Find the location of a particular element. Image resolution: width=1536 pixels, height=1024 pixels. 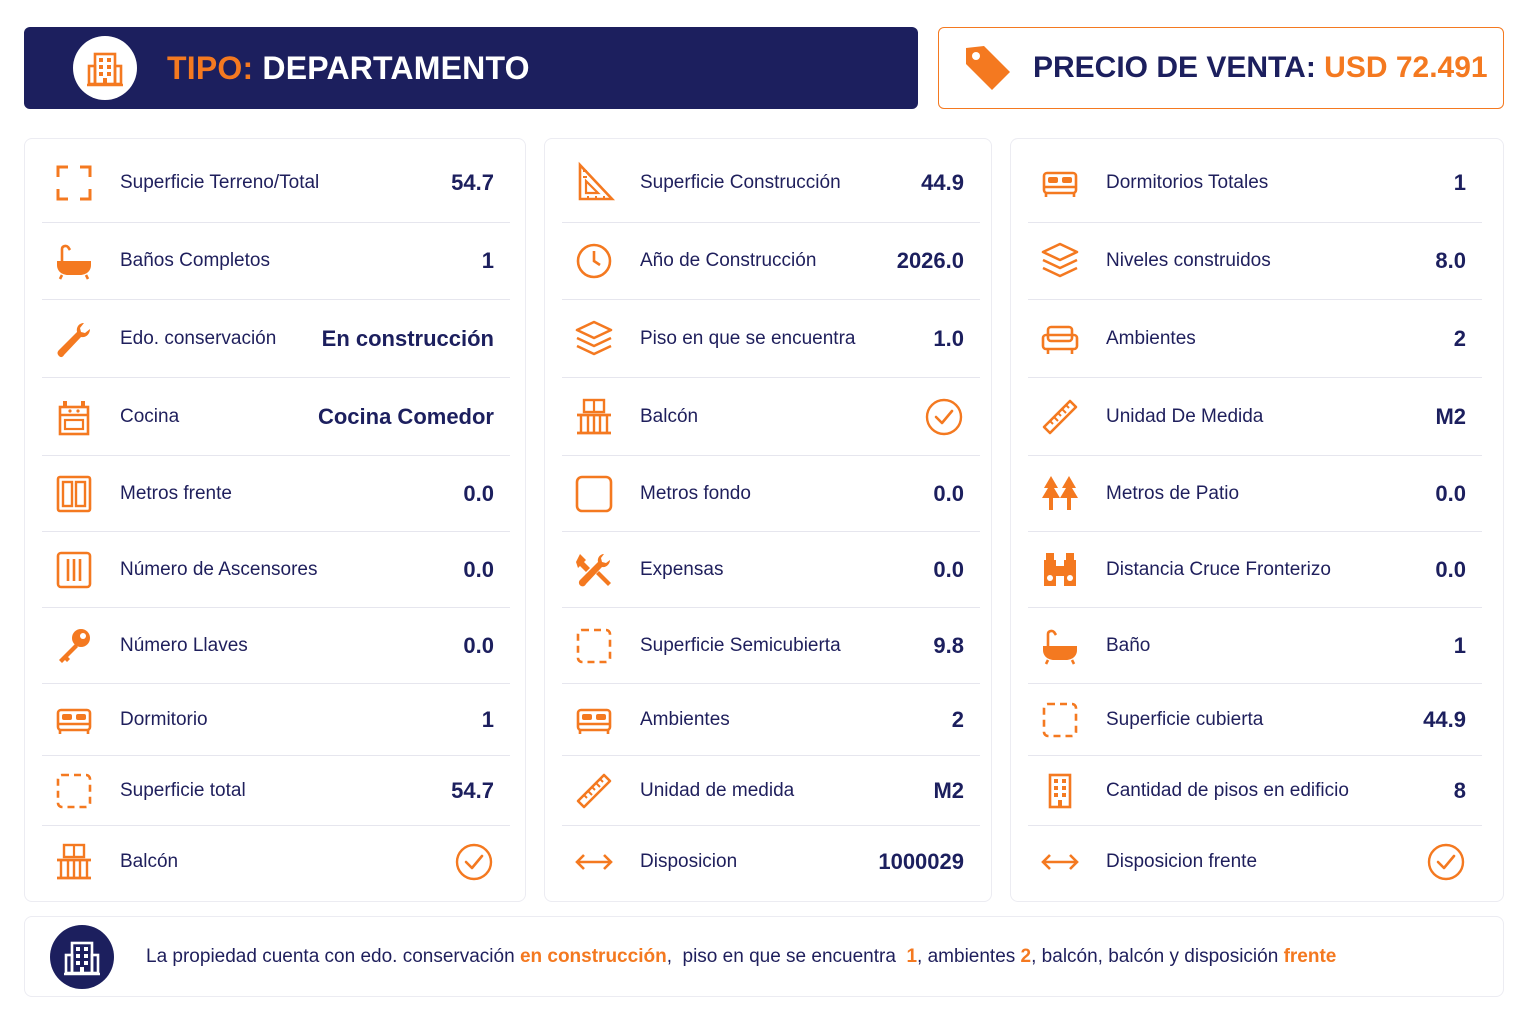

feature-row-superficie-cubierta: Superficie cubierta 44.9 is located at coordinates (1255, 720).